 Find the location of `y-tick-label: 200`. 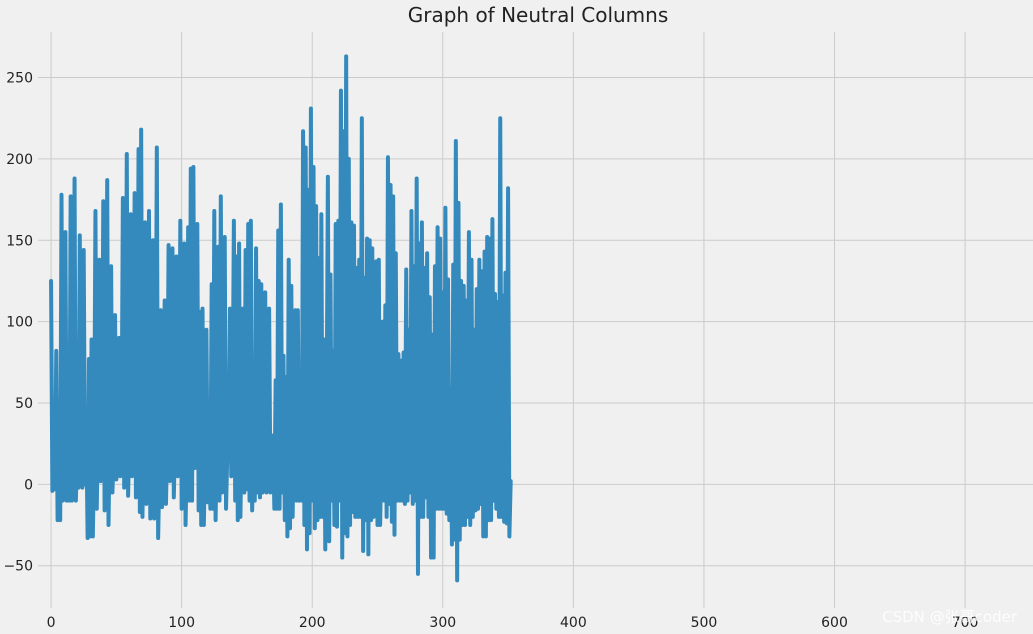

y-tick-label: 200 is located at coordinates (19, 160).